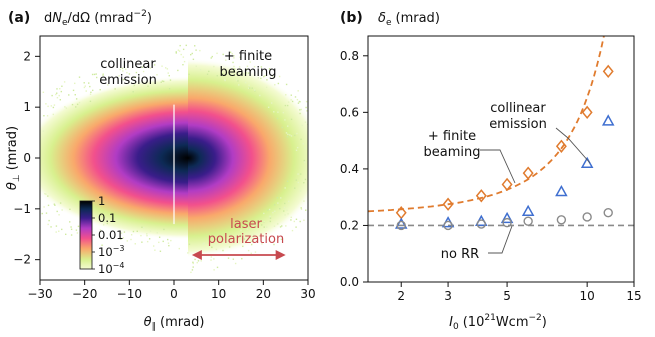 This screenshot has width=655, height=337. What do you see at coordinates (248, 64) in the screenshot?
I see `annotation-finite-beaming: + finite beaming` at bounding box center [248, 64].